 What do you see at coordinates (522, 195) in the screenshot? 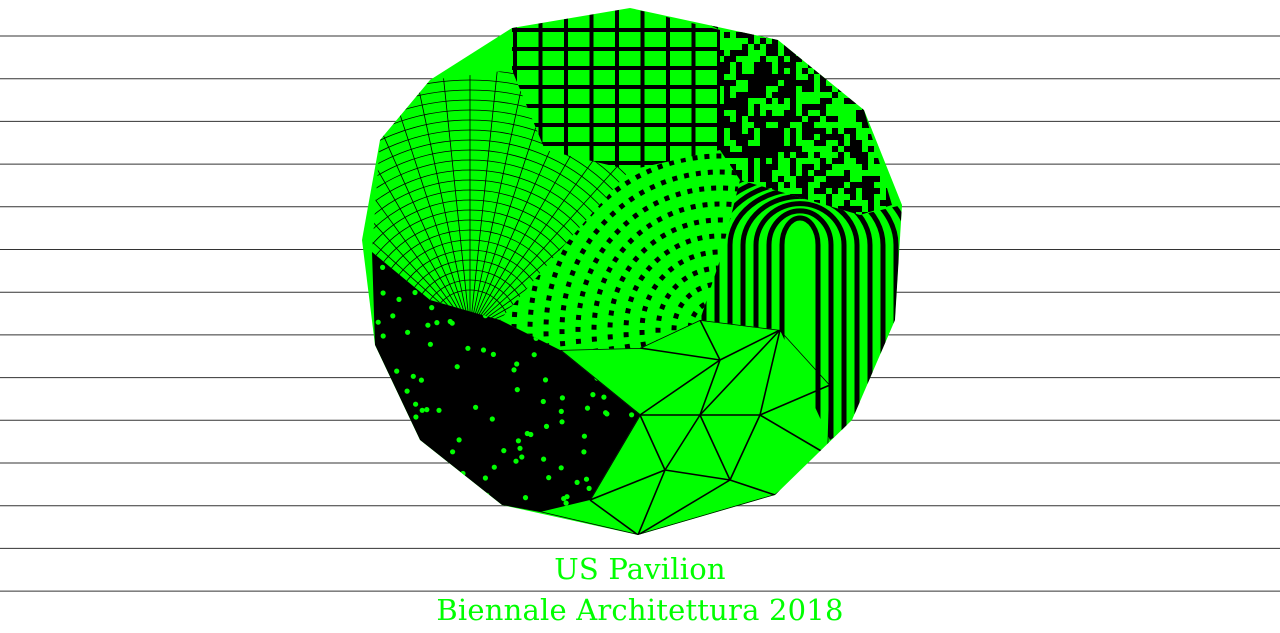
I see `mesh-ray` at bounding box center [522, 195].